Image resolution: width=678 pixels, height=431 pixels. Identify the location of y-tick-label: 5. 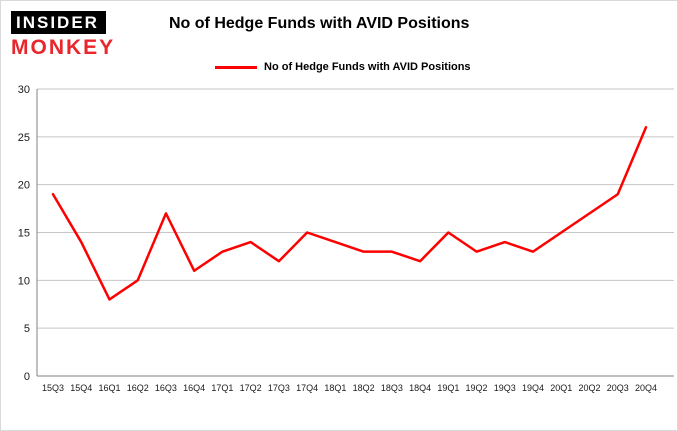
(27, 329).